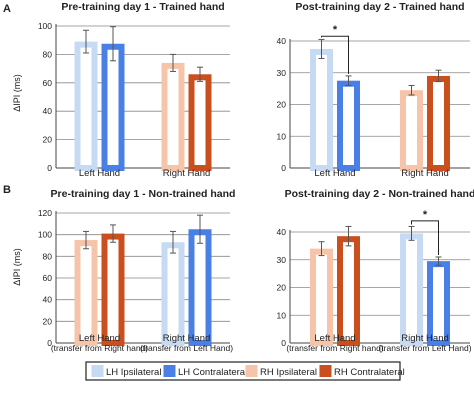 The height and width of the screenshot is (413, 474). Describe the element at coordinates (17, 93) in the screenshot. I see `y-axis-label-a: ΔIPI (ms)` at that location.